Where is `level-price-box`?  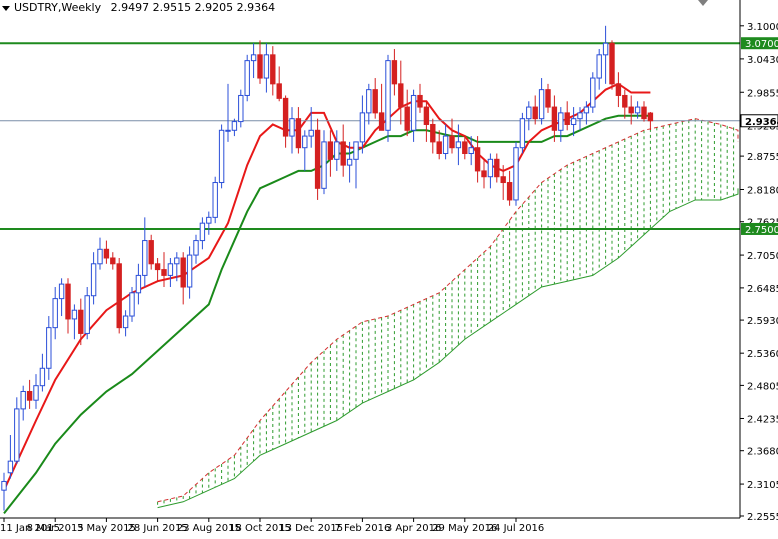
level-price-box is located at coordinates (759, 228).